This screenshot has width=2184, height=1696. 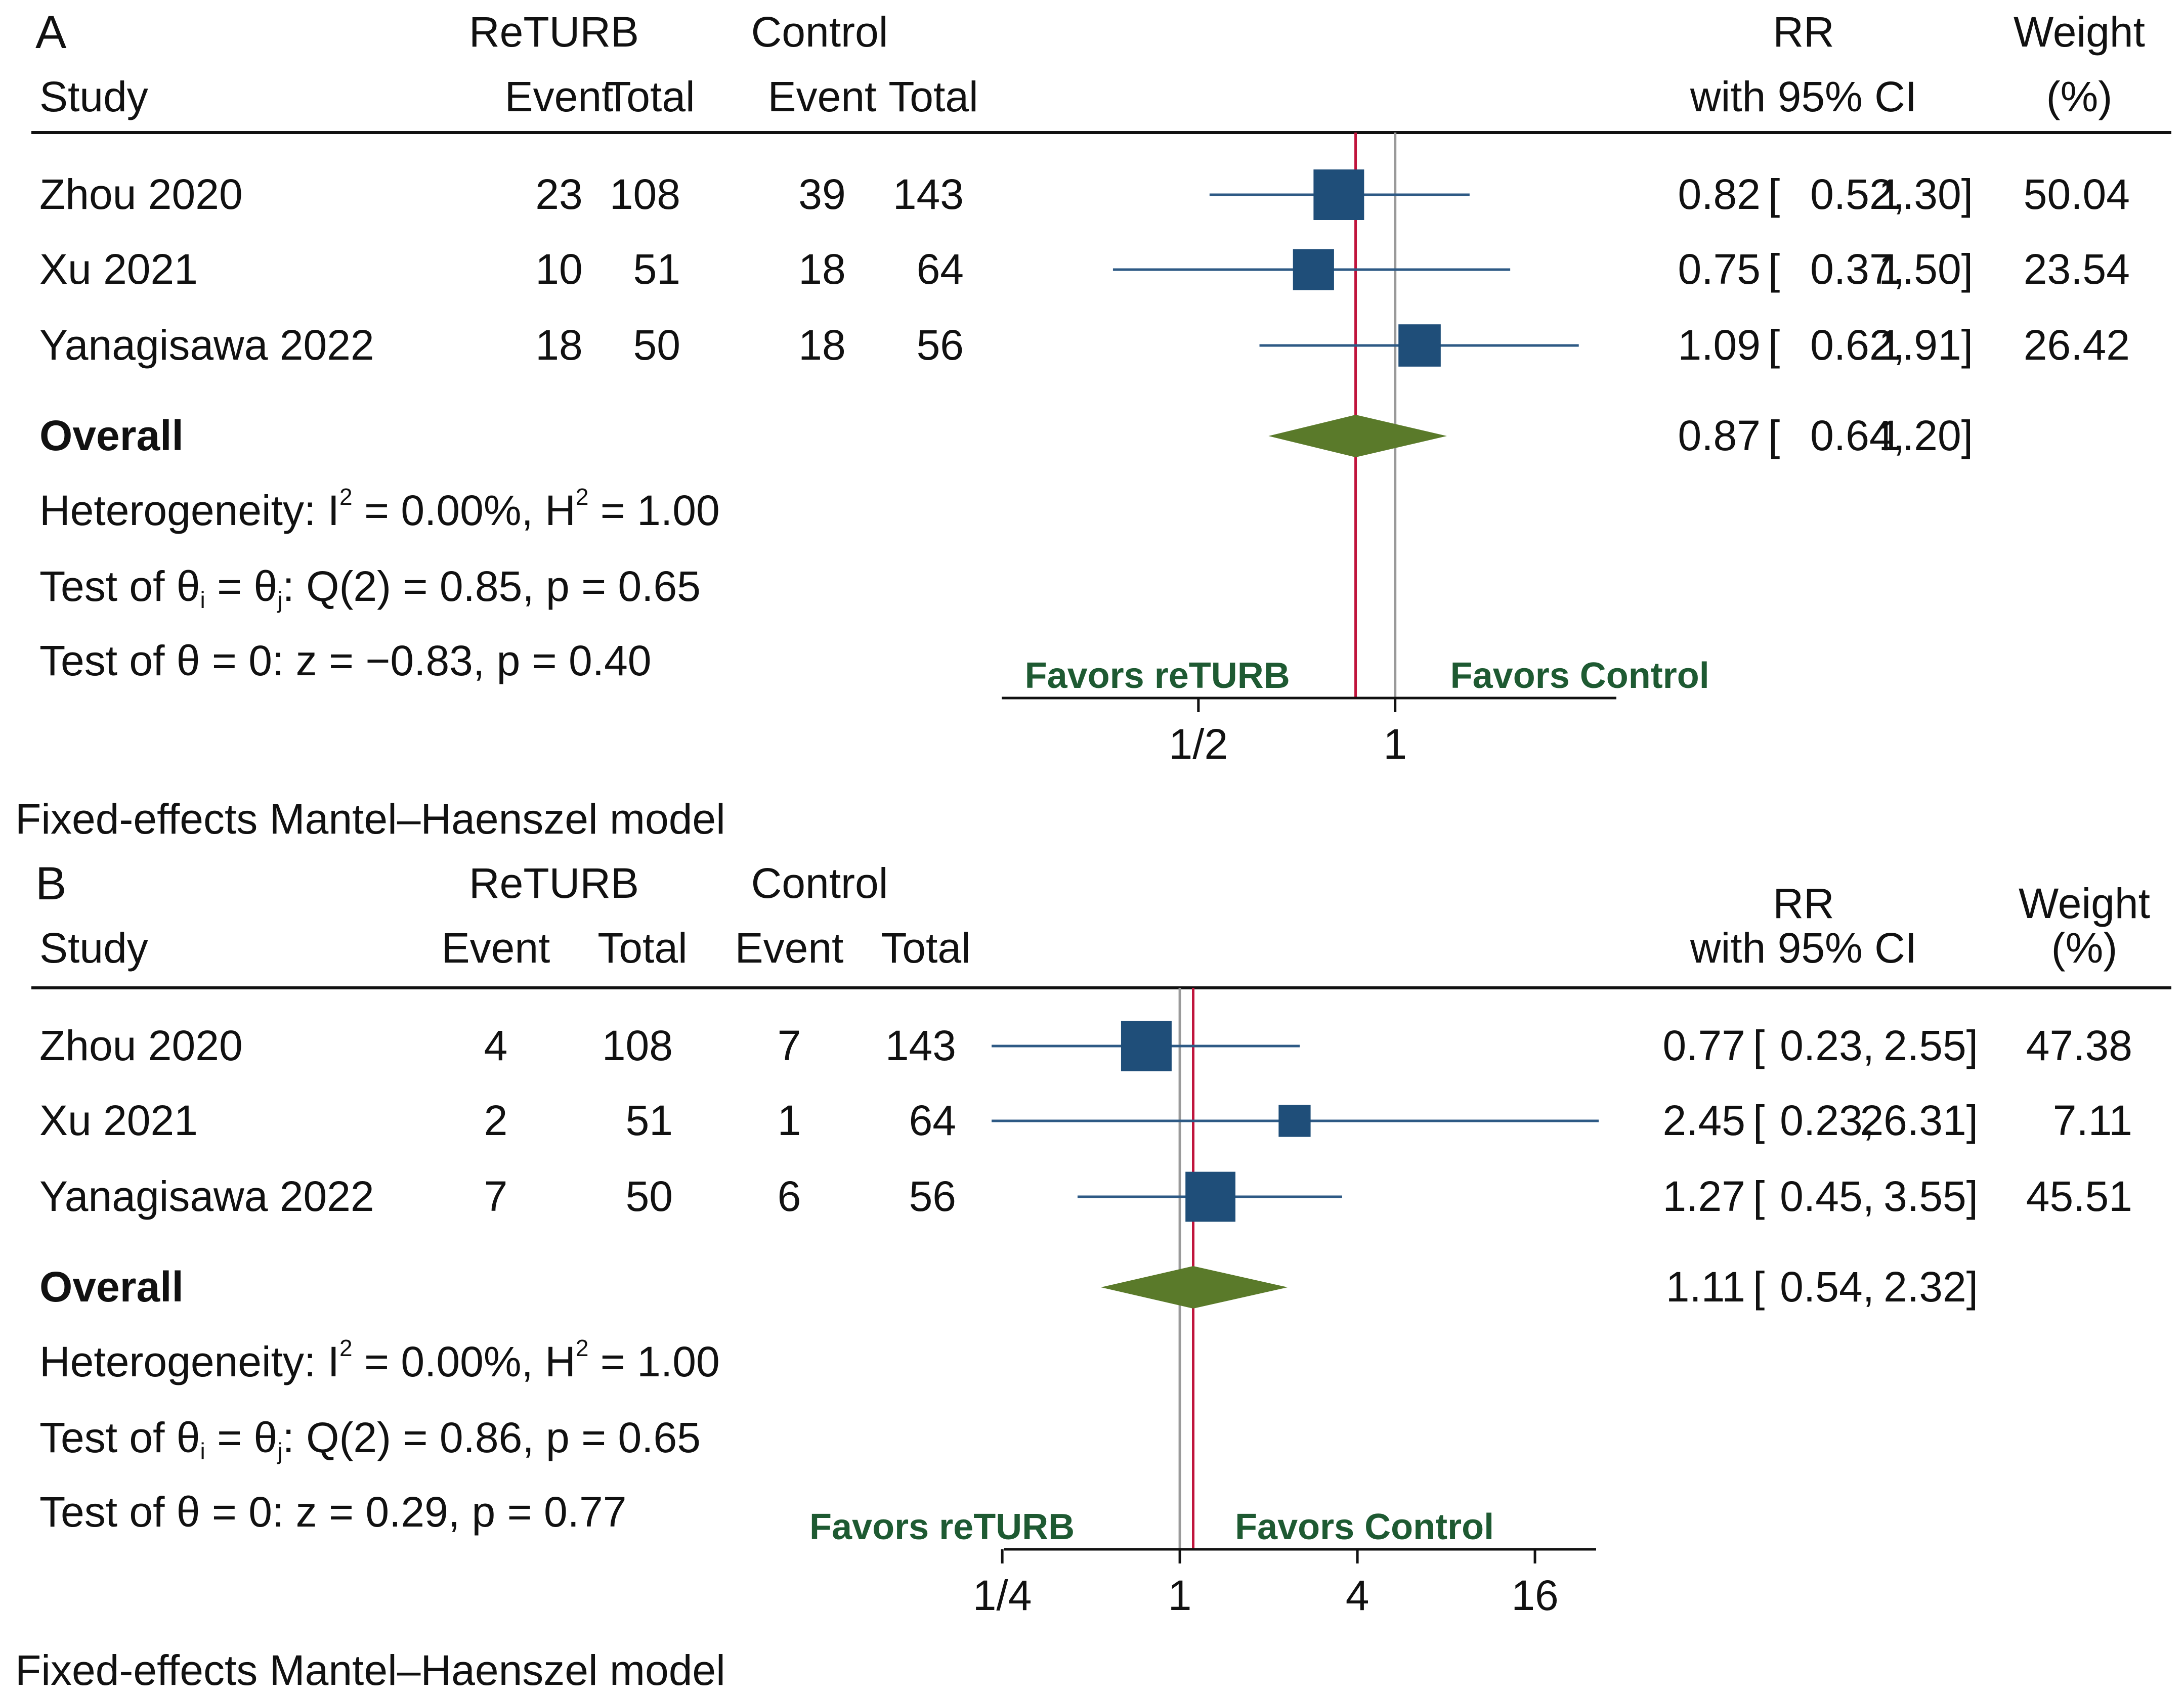 I want to click on overall-ci-upper: 1.20], so click(x=1926, y=435).